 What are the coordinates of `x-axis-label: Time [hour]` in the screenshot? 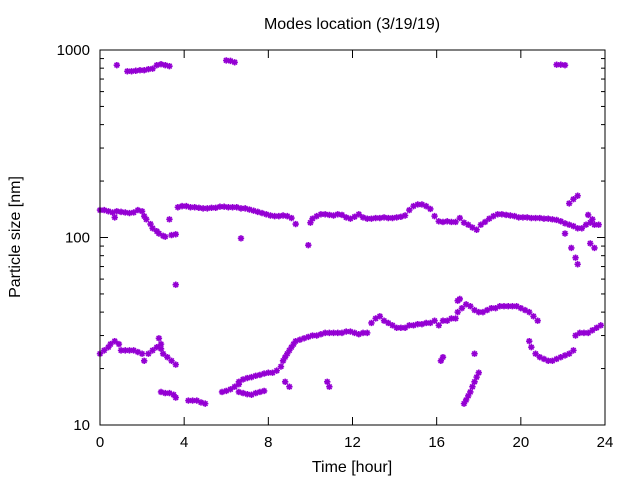 It's located at (352, 467).